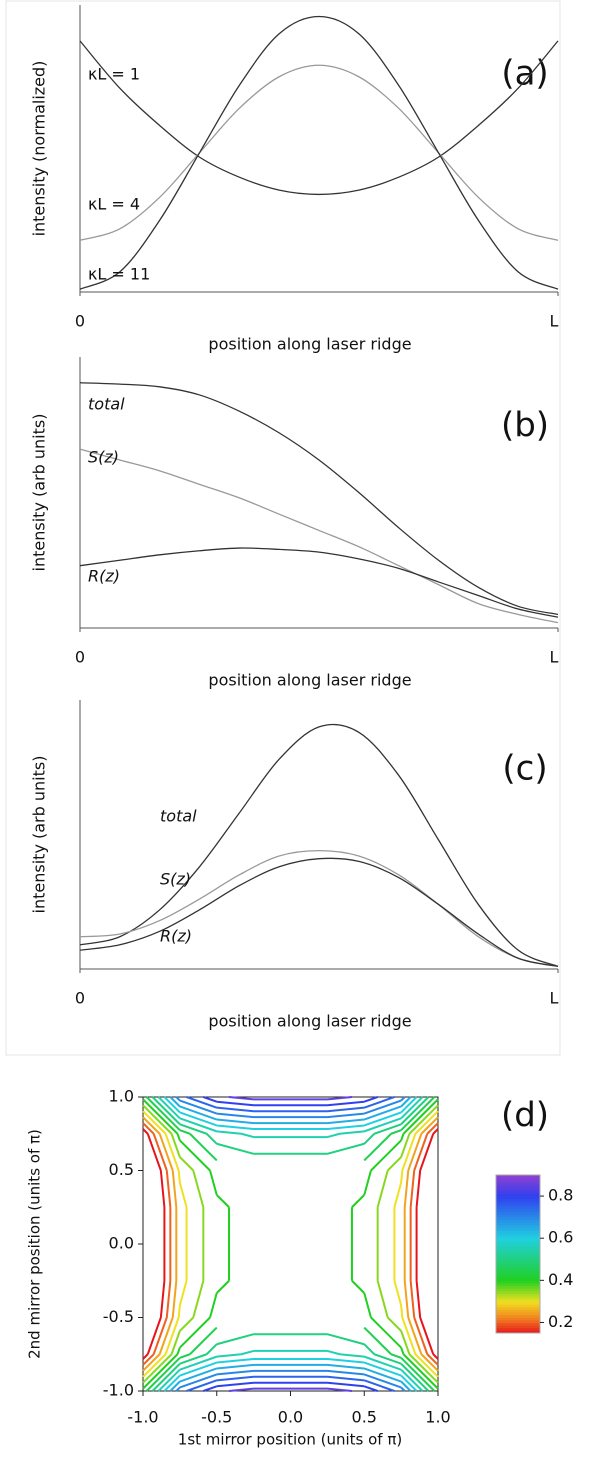  What do you see at coordinates (118, 1390) in the screenshot?
I see `y-tick-label: -1.0` at bounding box center [118, 1390].